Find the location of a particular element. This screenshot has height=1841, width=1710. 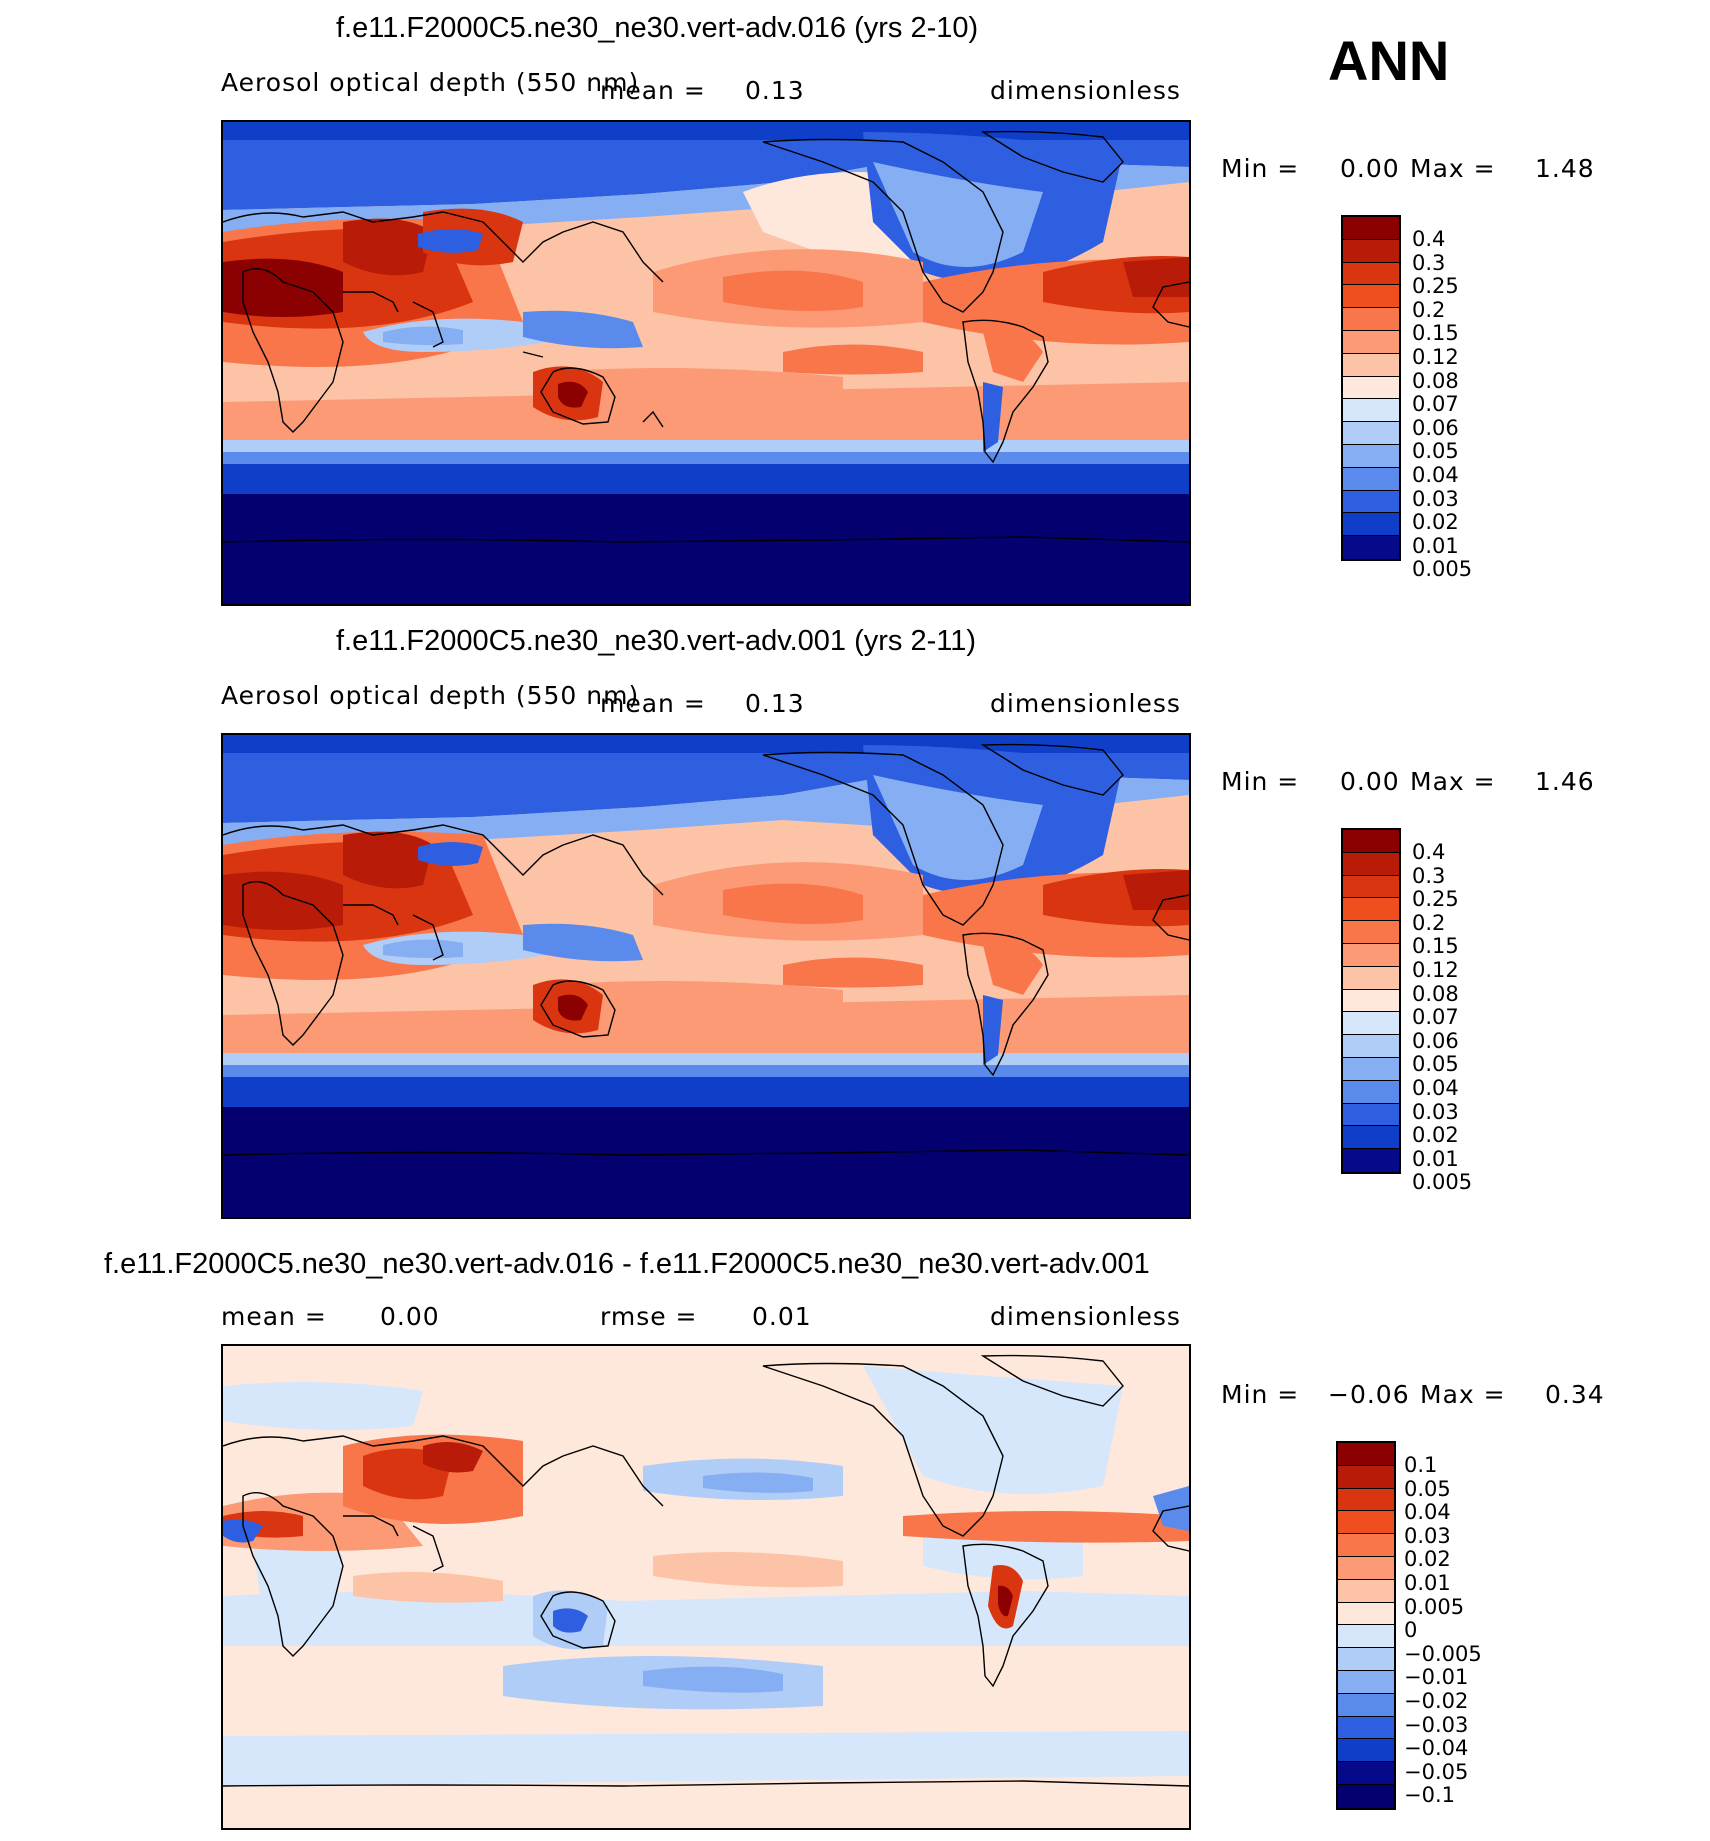

panel2-map is located at coordinates (706, 976).